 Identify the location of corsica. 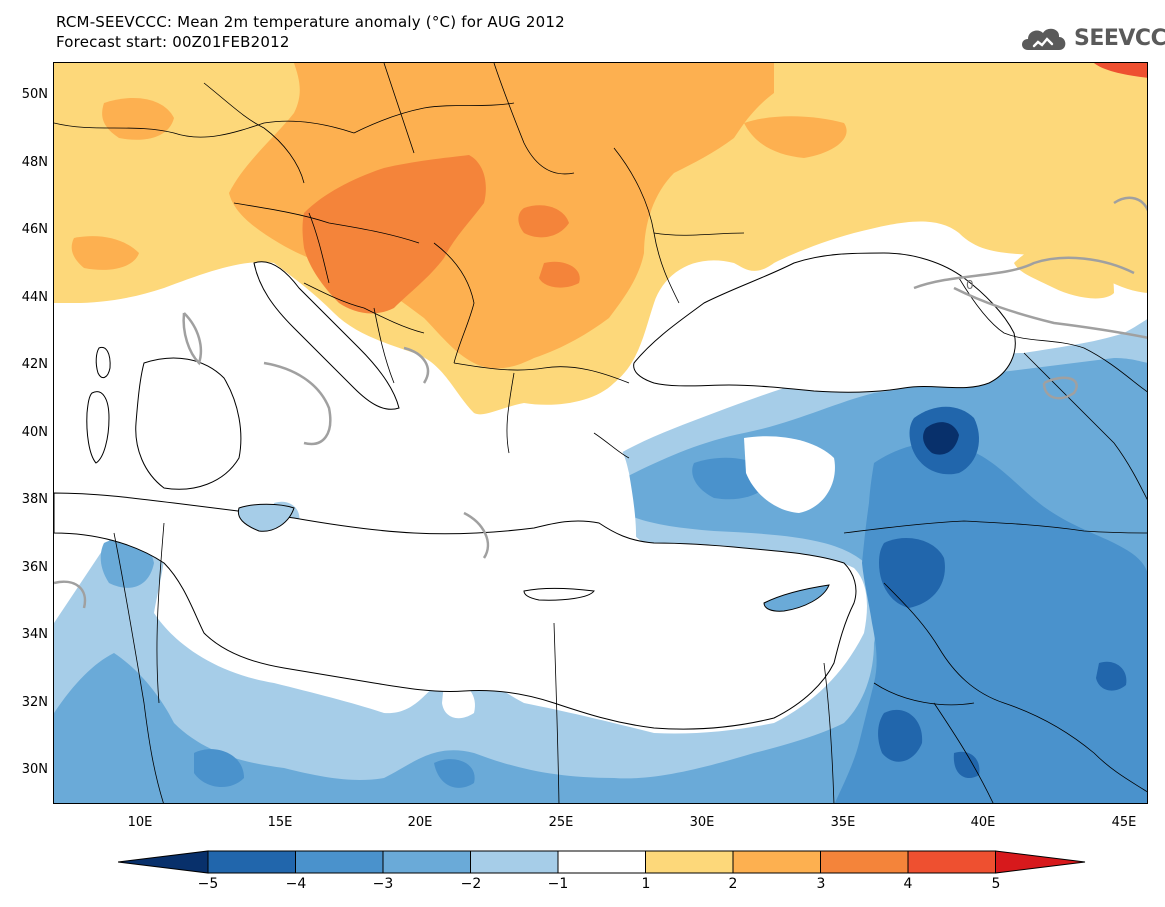
(103, 362).